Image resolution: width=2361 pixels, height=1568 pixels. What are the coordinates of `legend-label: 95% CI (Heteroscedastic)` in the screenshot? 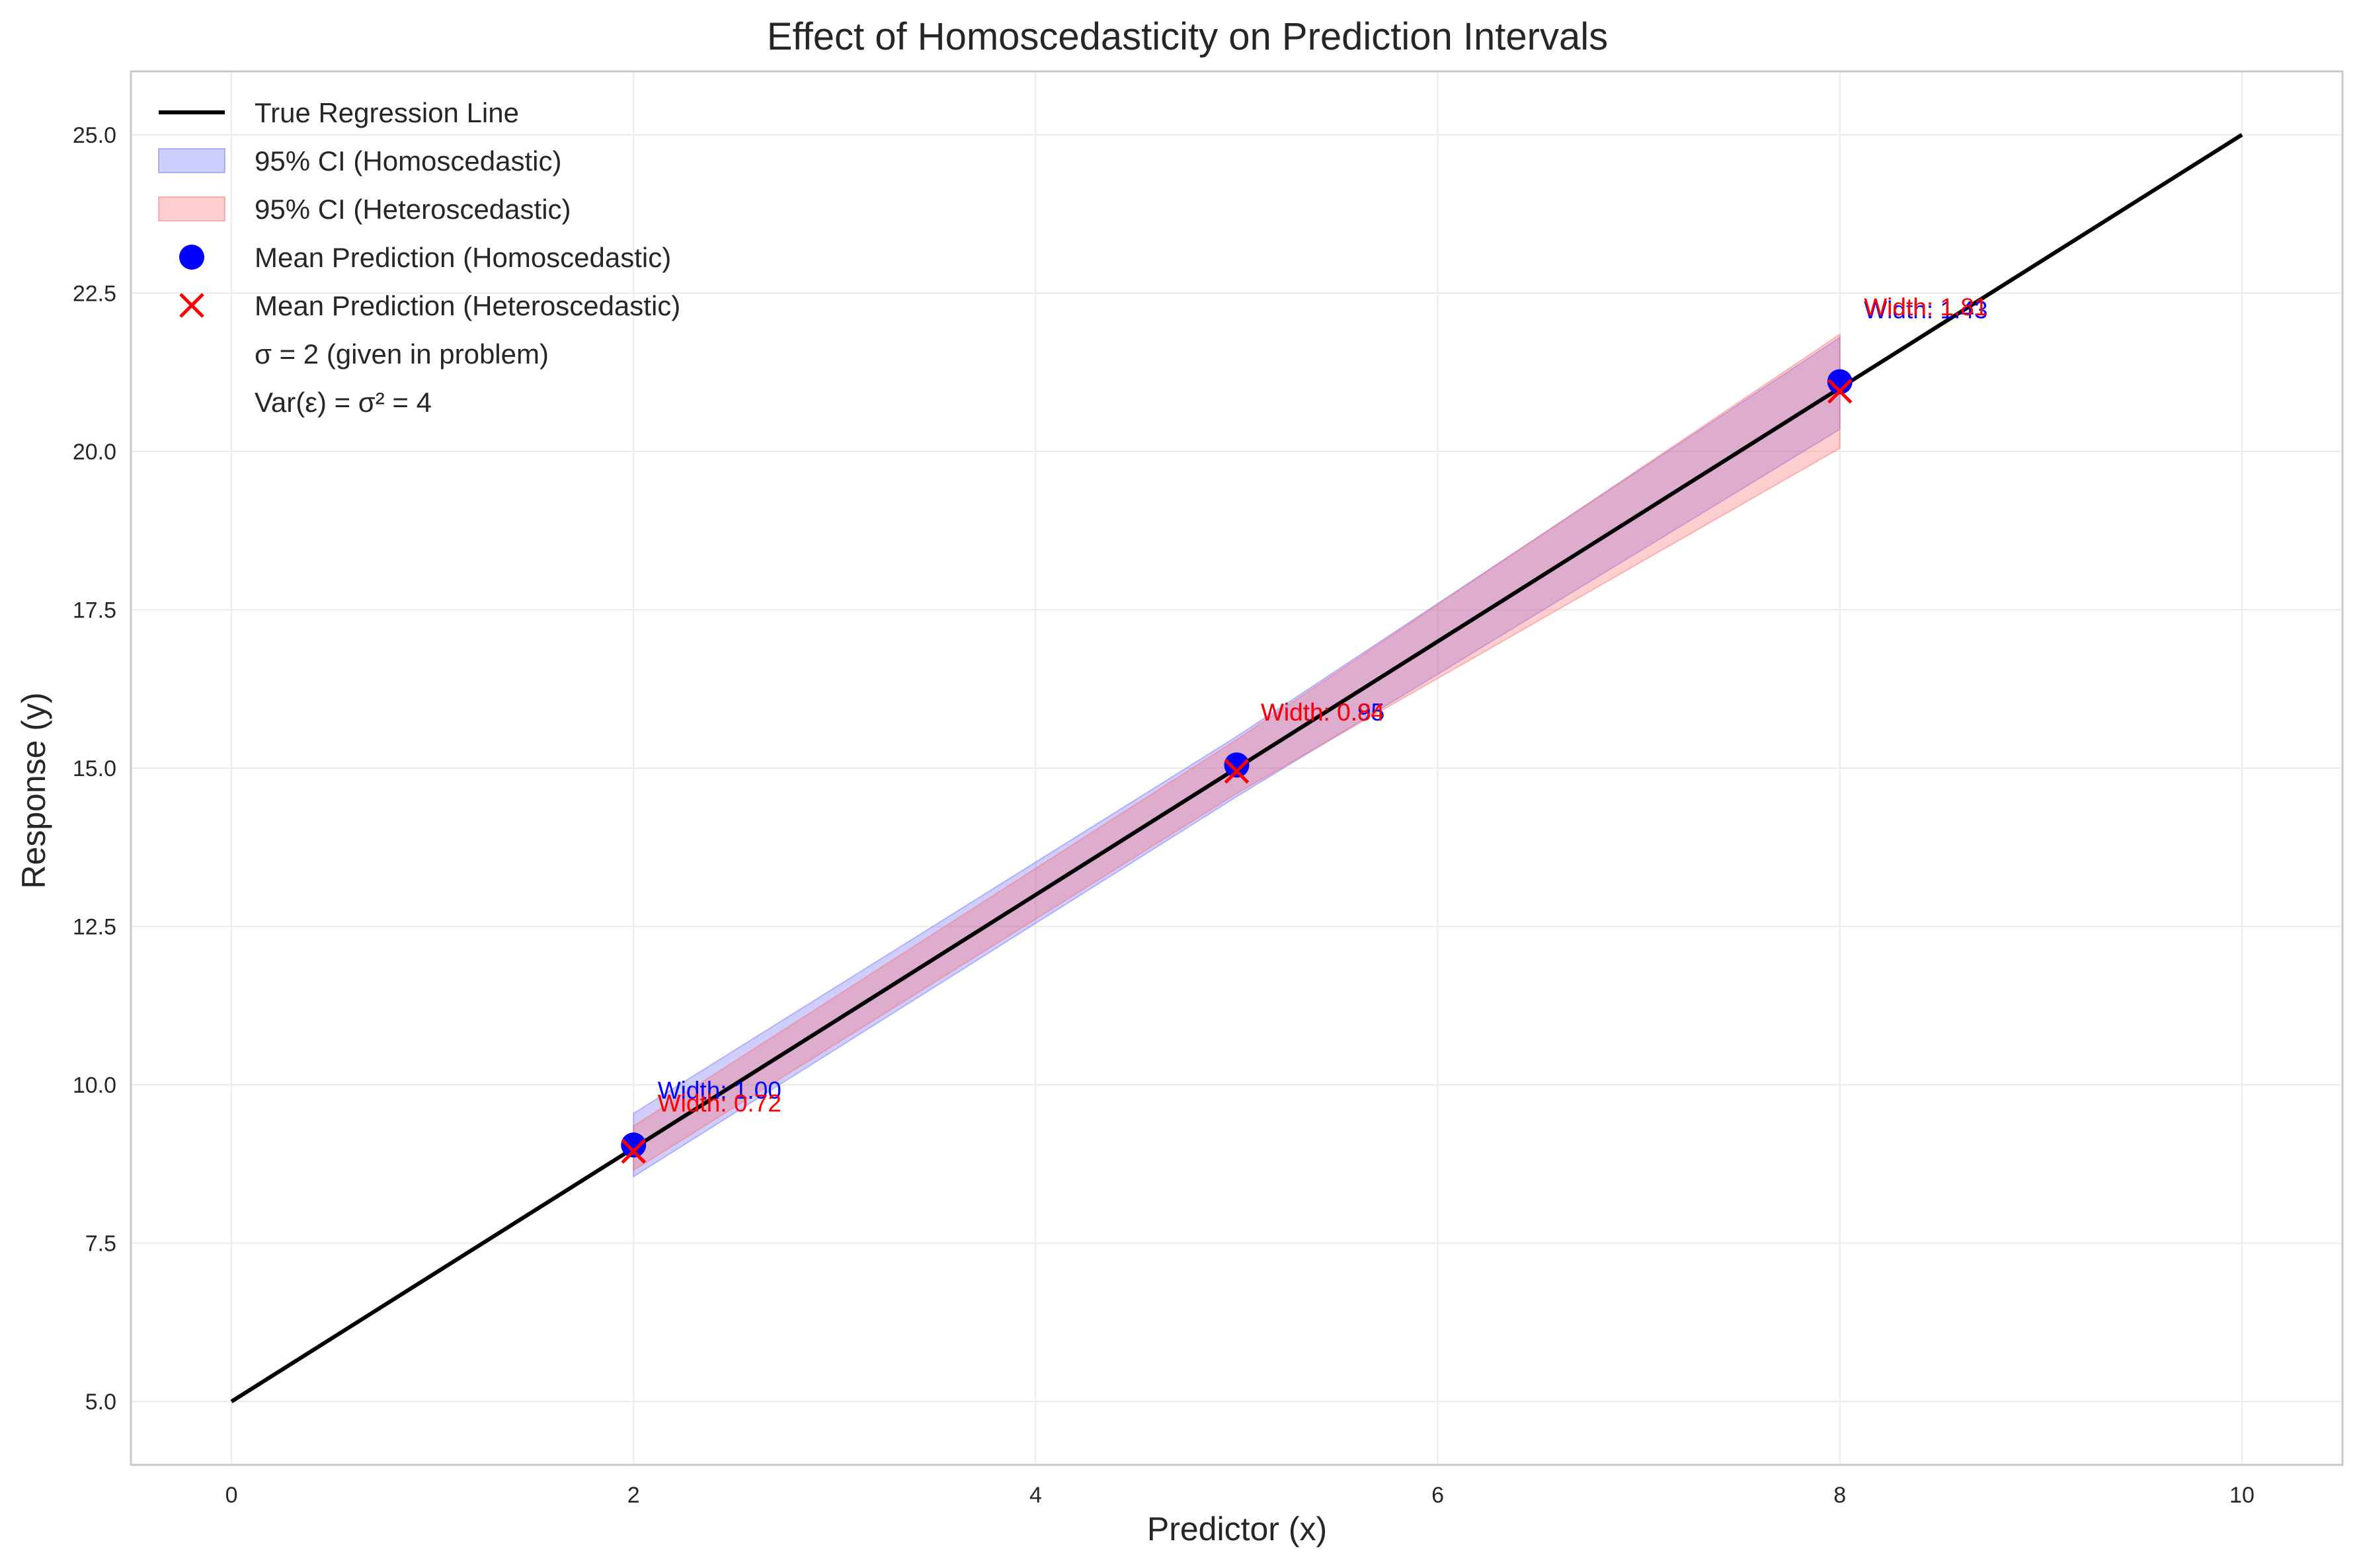 It's located at (413, 209).